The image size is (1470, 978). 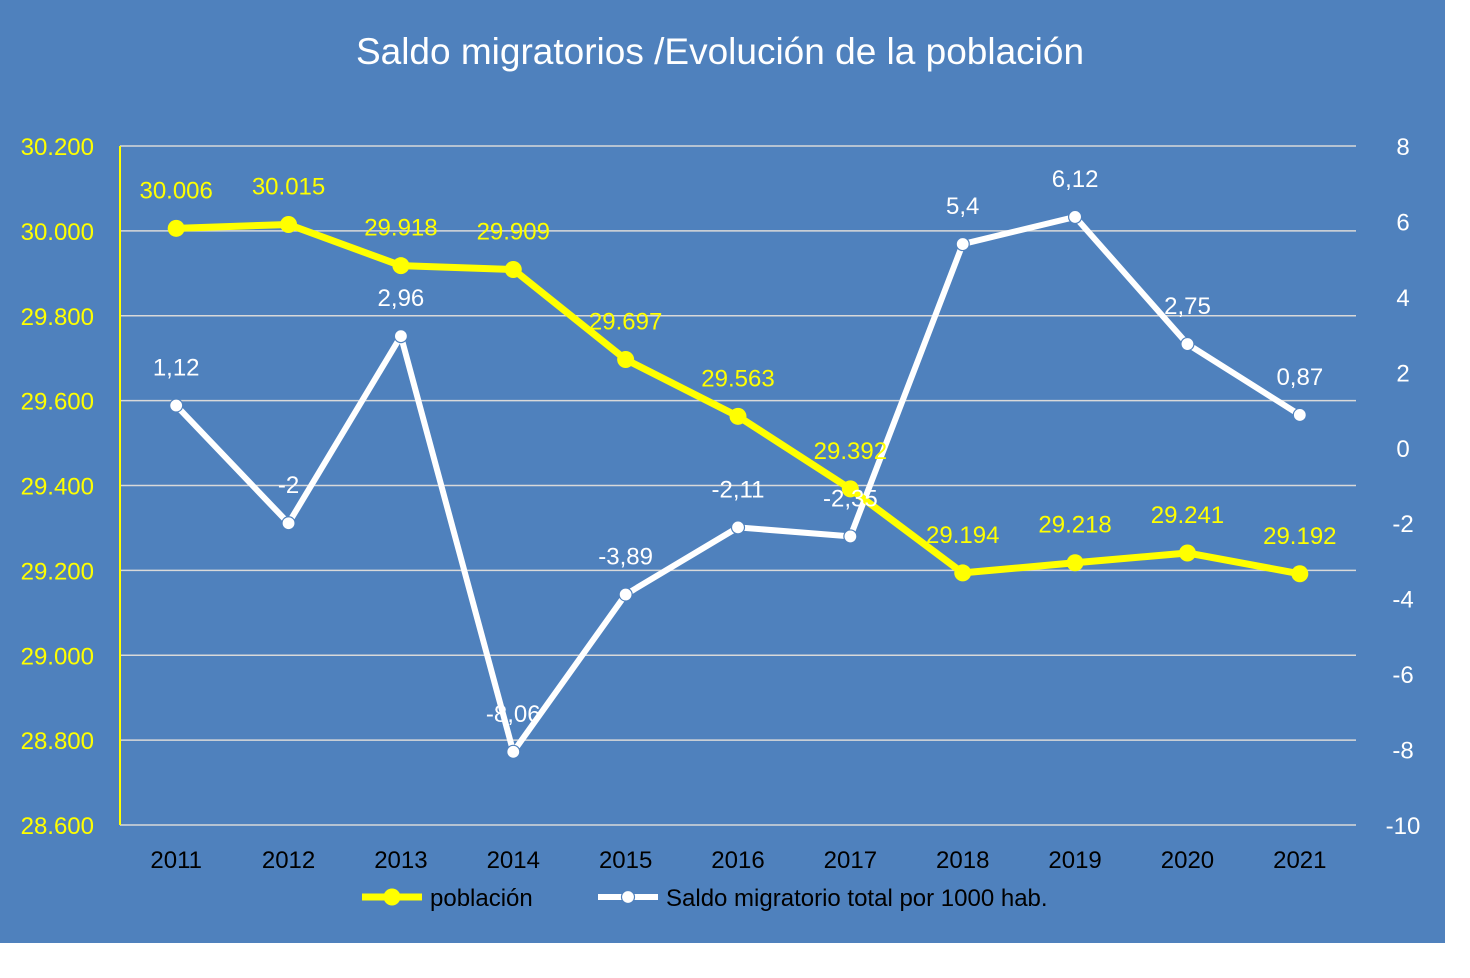 I want to click on y-left-tick-label: 29.400, so click(x=57, y=487).